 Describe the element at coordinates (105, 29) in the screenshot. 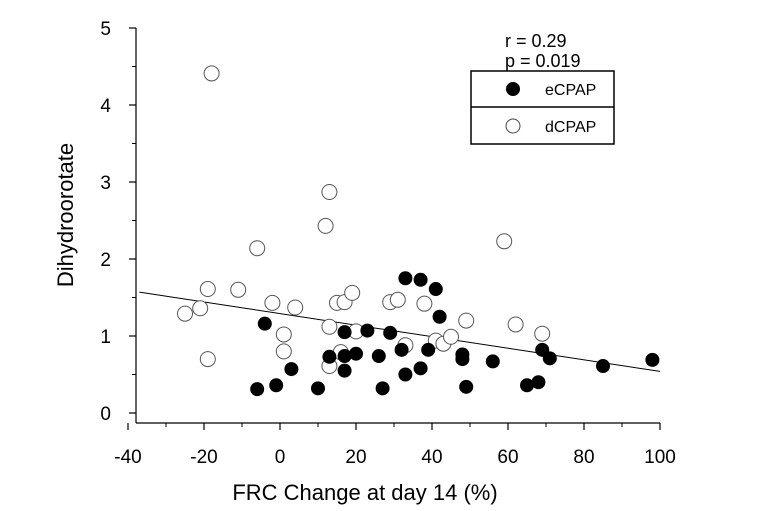

I see `y-tick-label: 5` at that location.